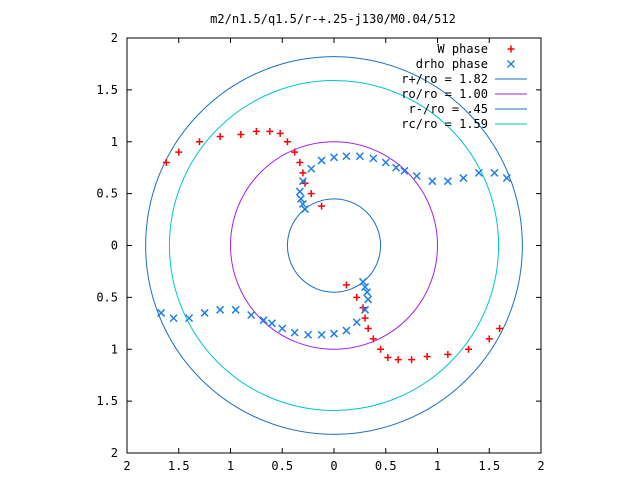 The height and width of the screenshot is (480, 640). What do you see at coordinates (444, 124) in the screenshot?
I see `legend-label: rc/ro = 1.59` at bounding box center [444, 124].